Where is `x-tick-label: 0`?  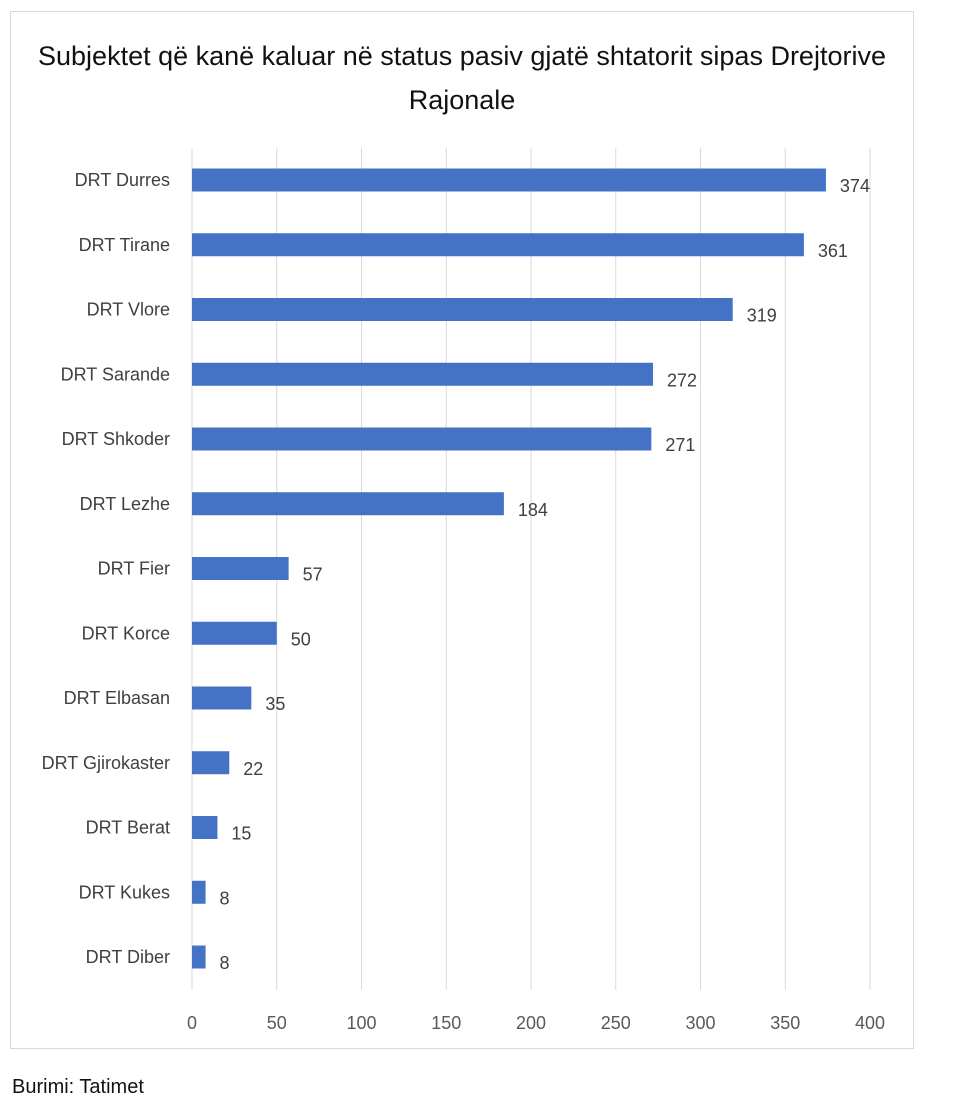
x-tick-label: 0 is located at coordinates (192, 1023).